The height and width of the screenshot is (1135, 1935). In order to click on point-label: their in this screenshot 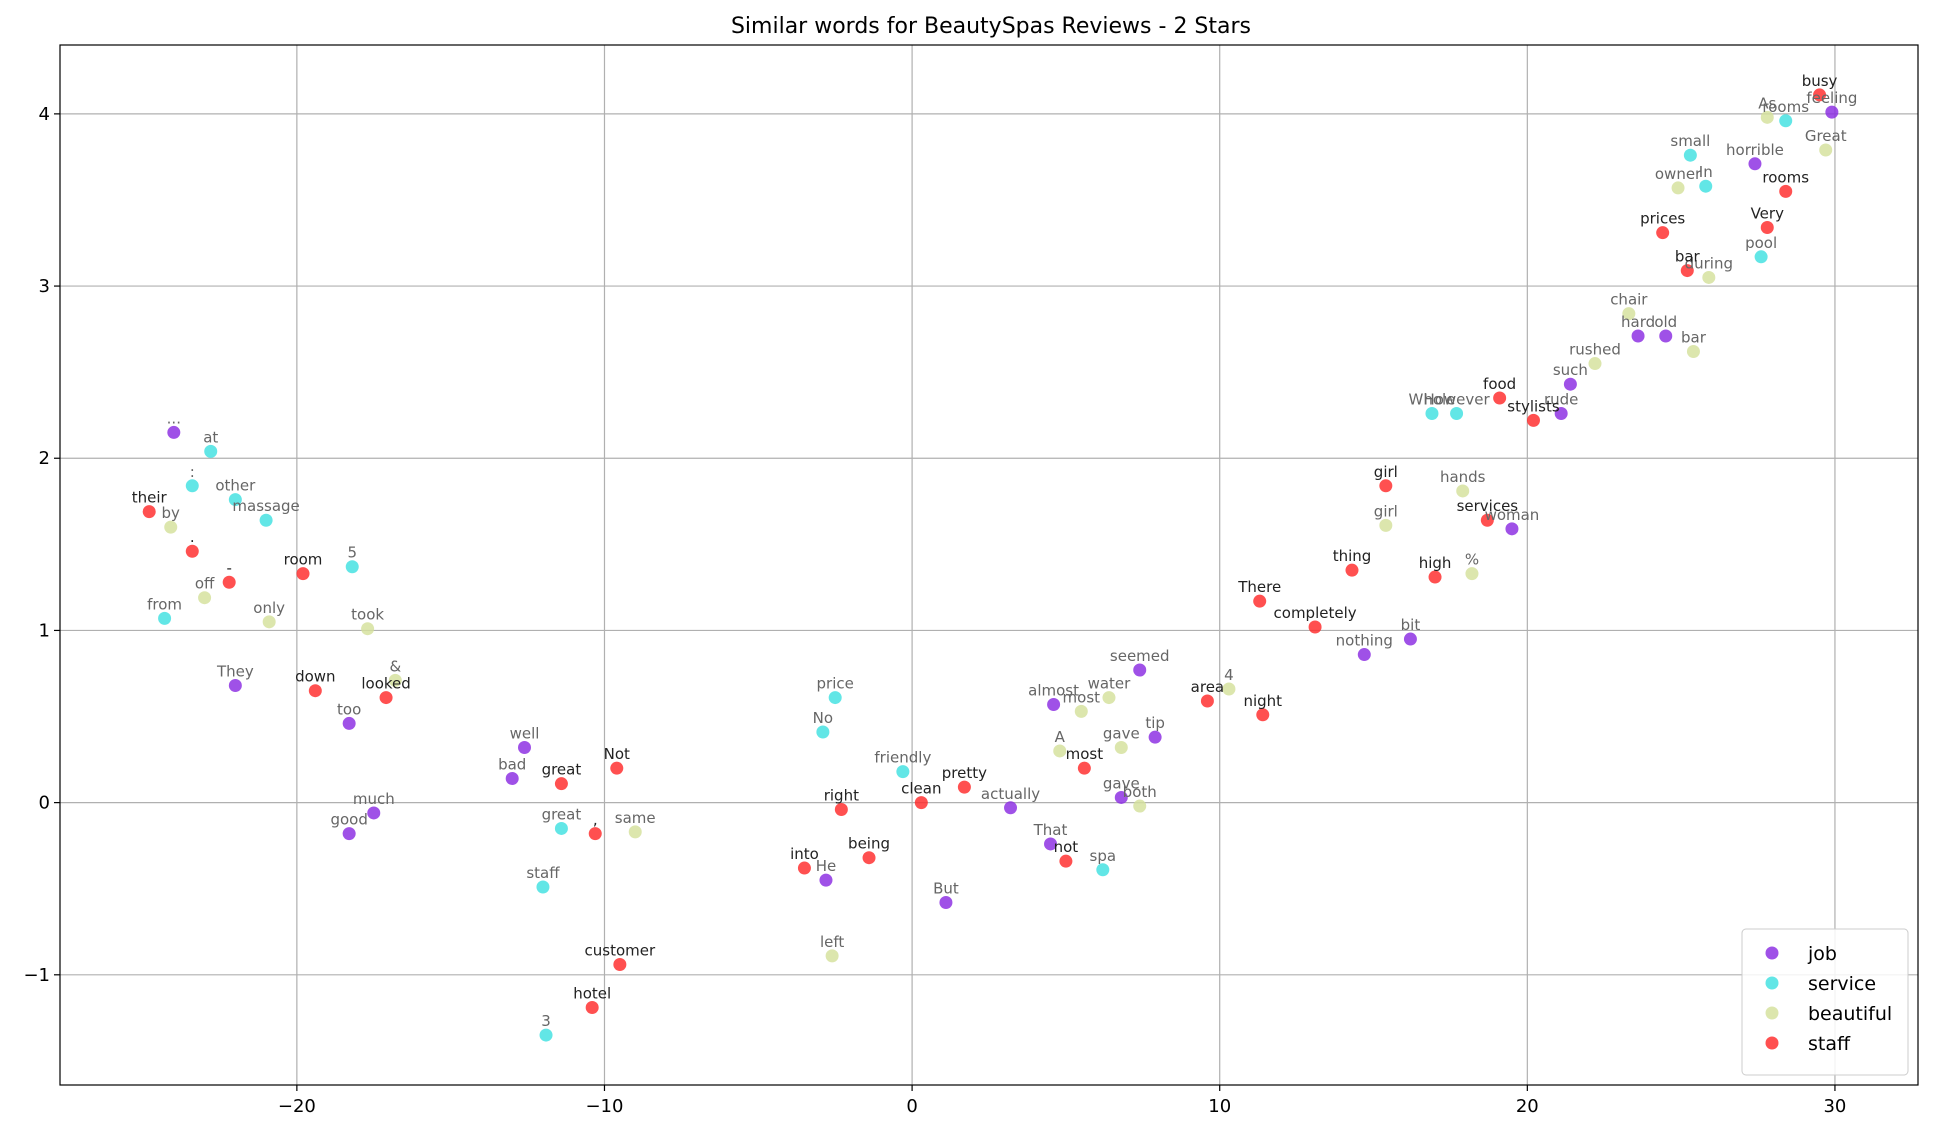, I will do `click(150, 498)`.